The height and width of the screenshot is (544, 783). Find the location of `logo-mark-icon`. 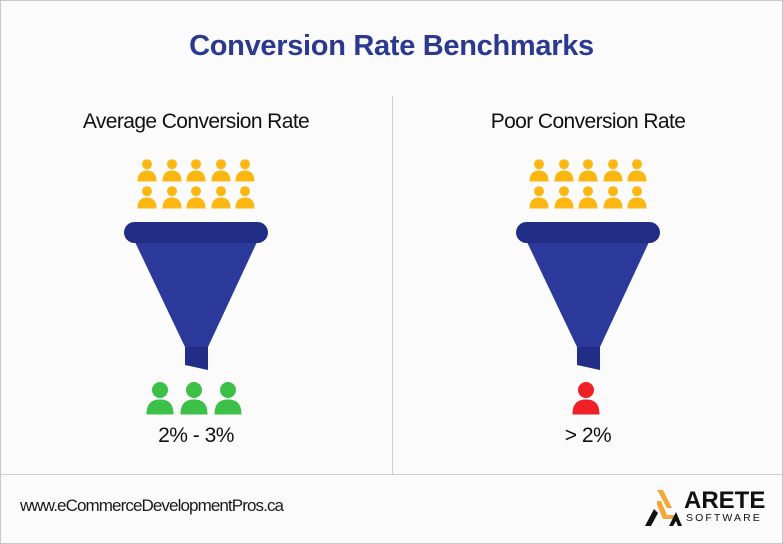

logo-mark-icon is located at coordinates (663, 508).